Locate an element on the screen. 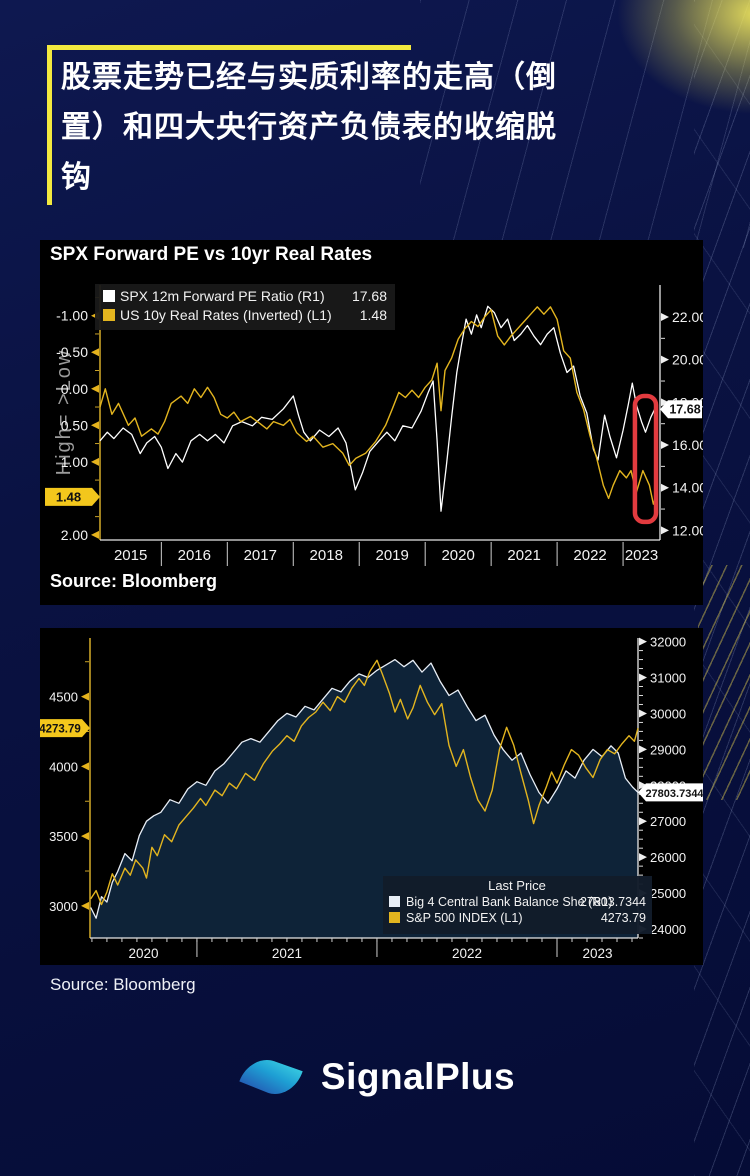  y-tick-label: 31000 is located at coordinates (668, 678).